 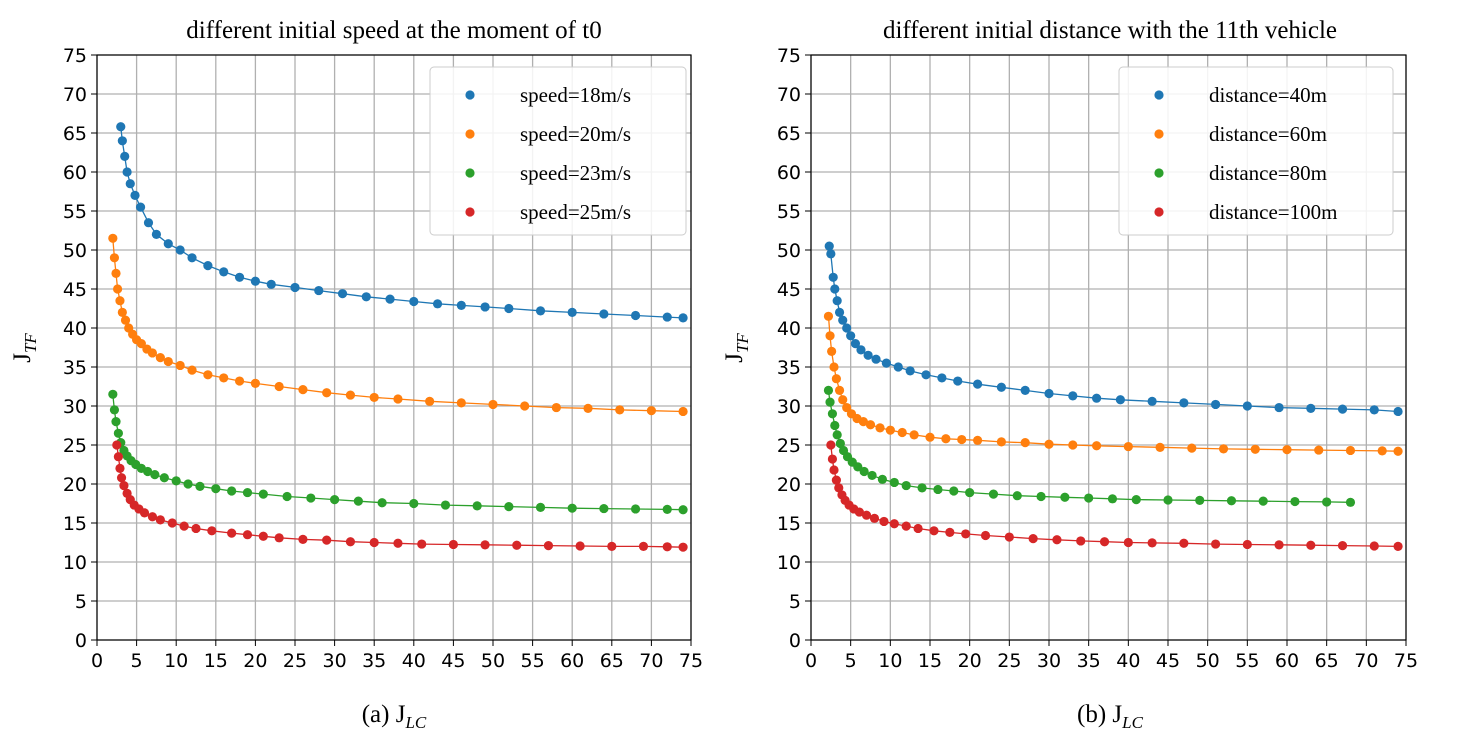 What do you see at coordinates (1327, 661) in the screenshot?
I see `x-tick-label: 65` at bounding box center [1327, 661].